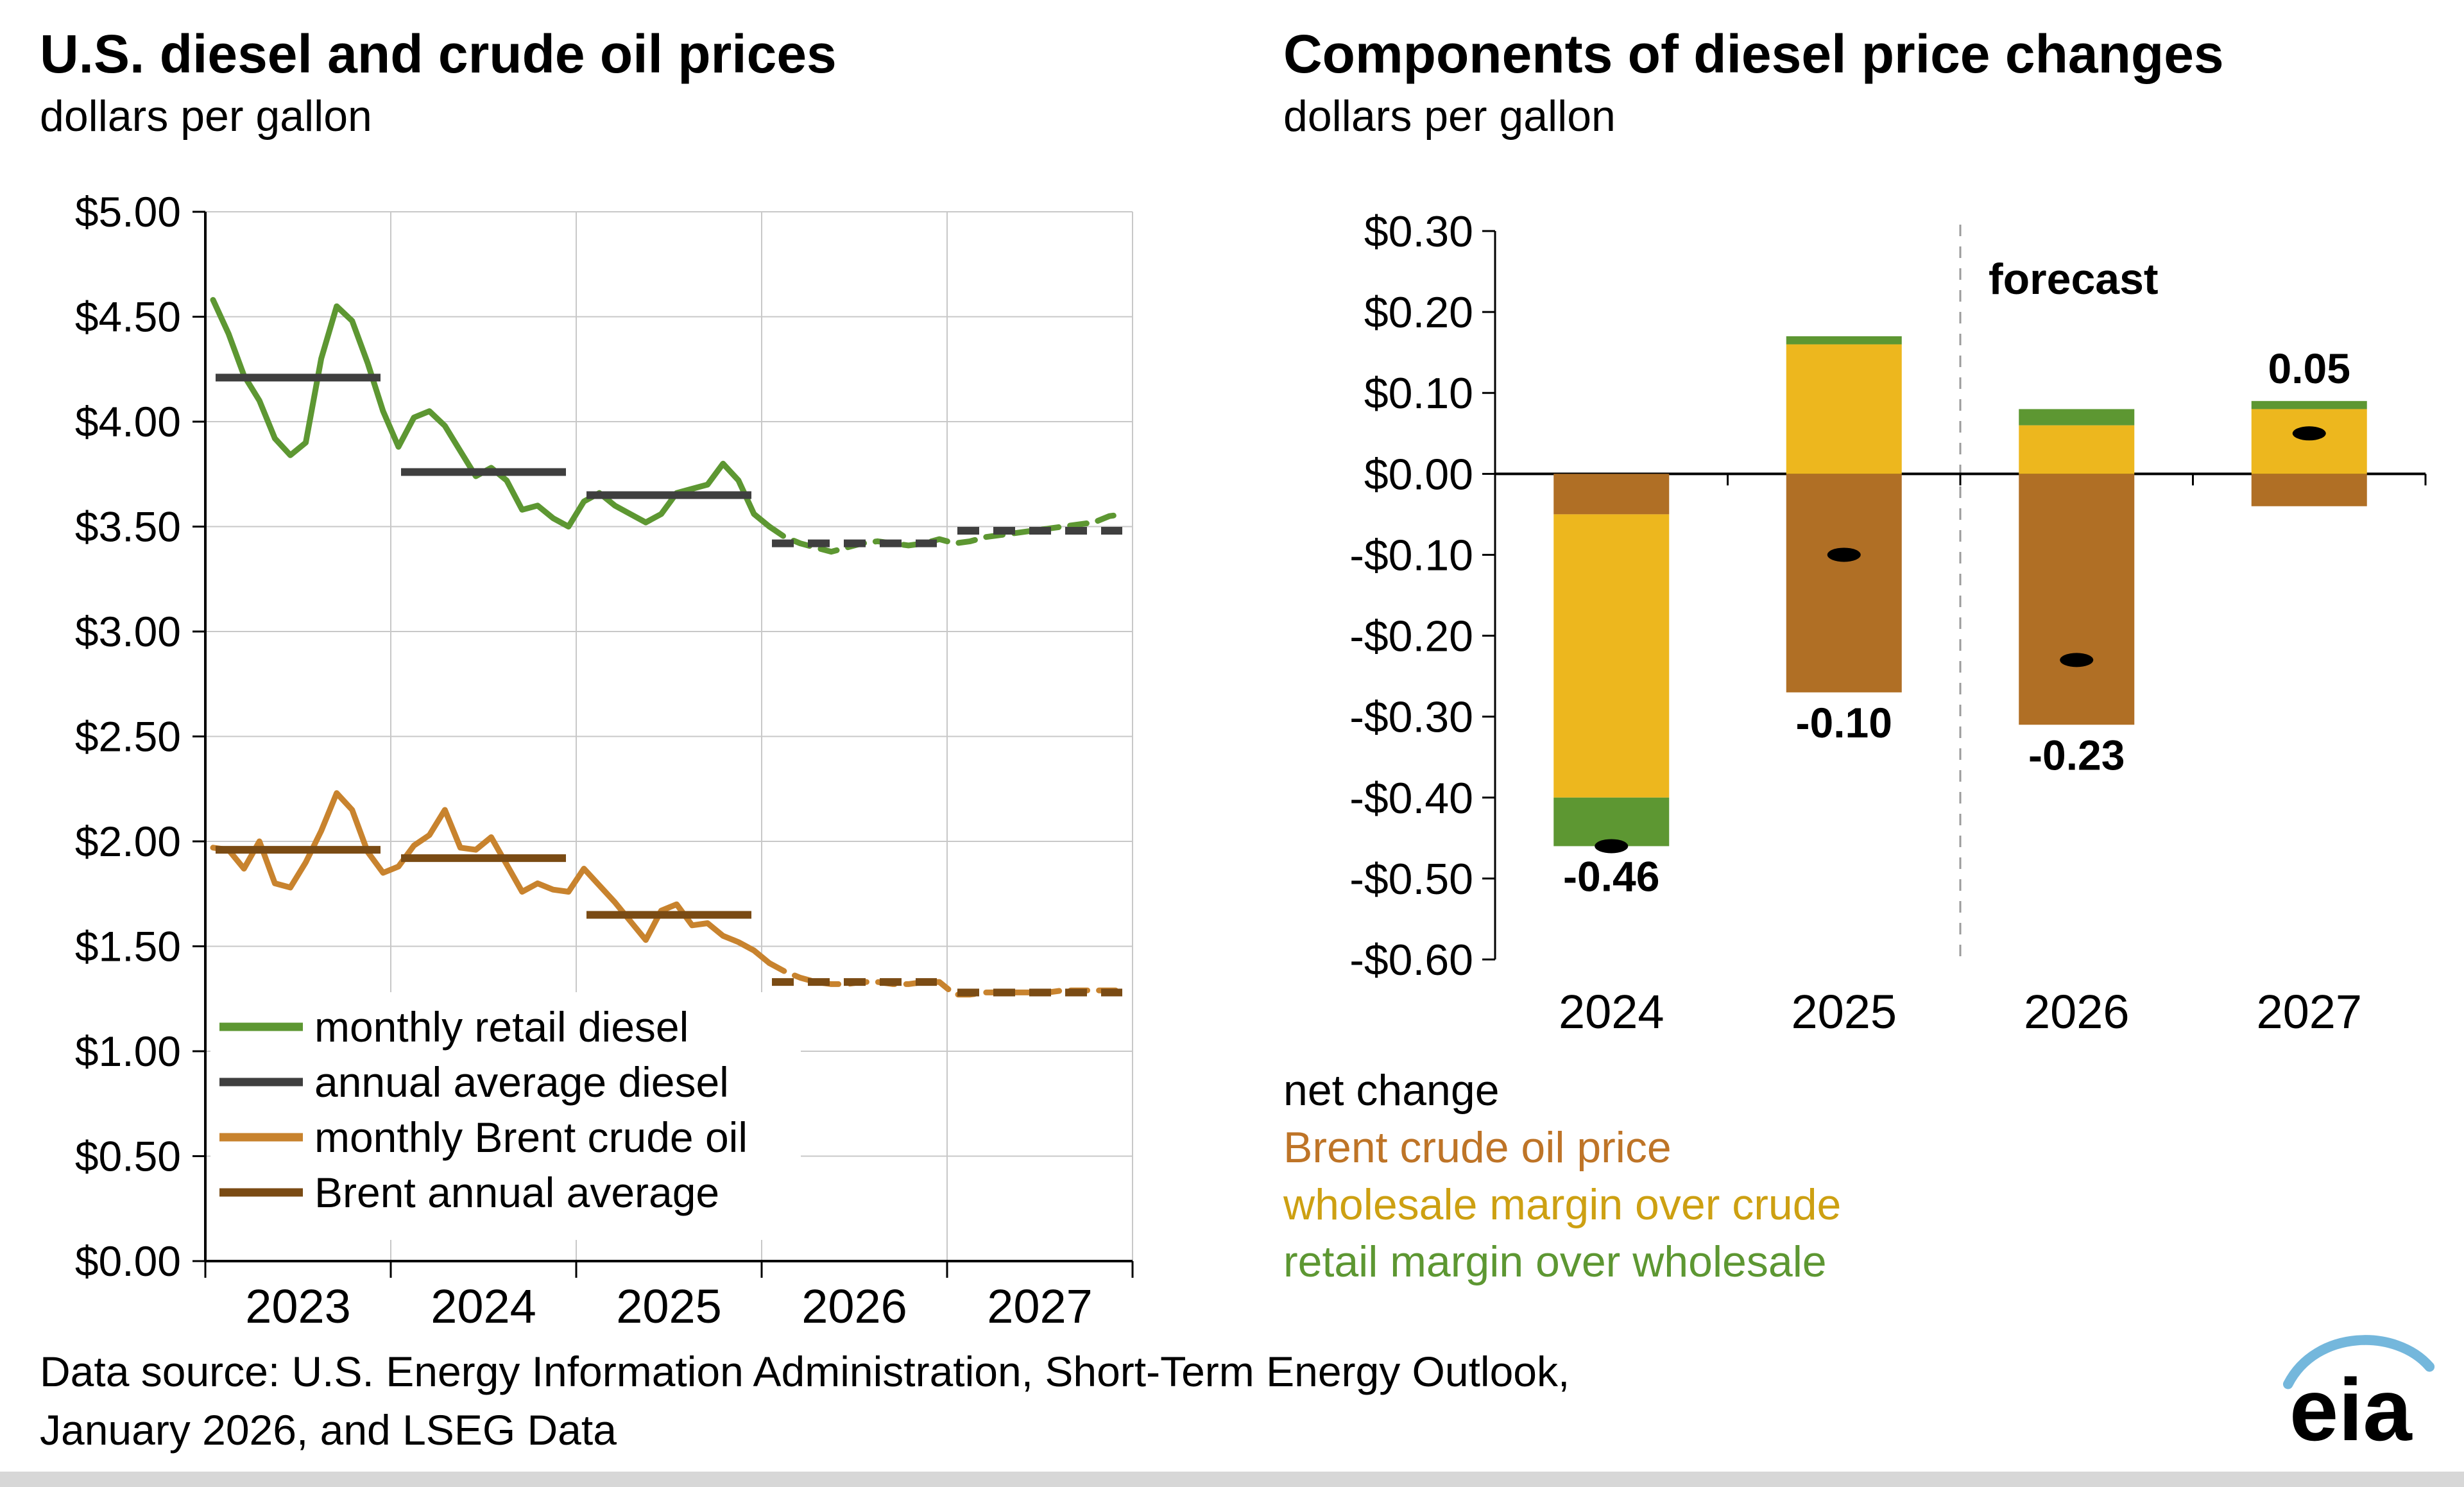 The height and width of the screenshot is (1487, 2464). Describe the element at coordinates (1612, 822) in the screenshot. I see `bar-retail-margin-over-wholesale-2024` at that location.